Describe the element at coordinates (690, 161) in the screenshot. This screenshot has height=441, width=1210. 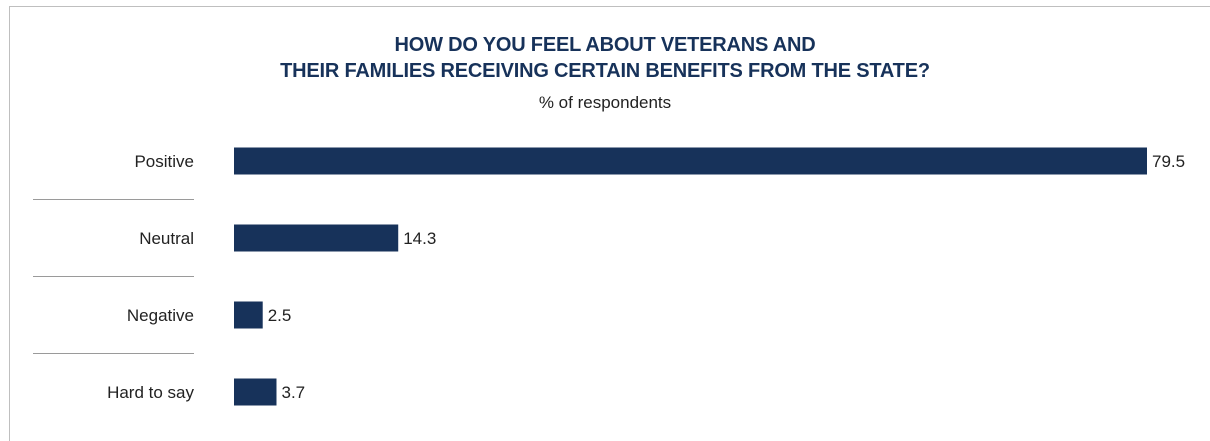
I see `bar-positive` at that location.